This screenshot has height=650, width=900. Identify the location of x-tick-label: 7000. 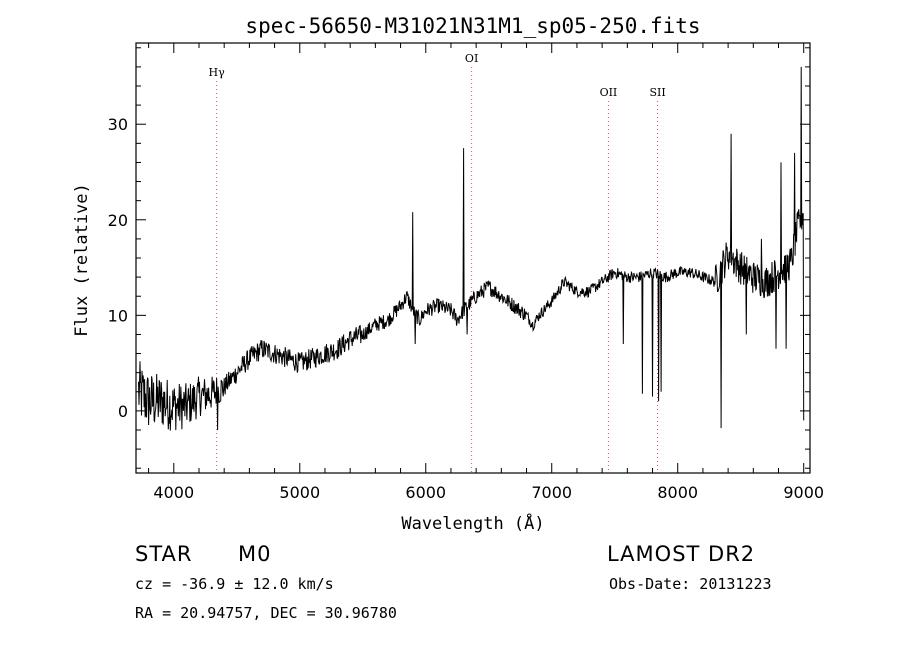
(551, 492).